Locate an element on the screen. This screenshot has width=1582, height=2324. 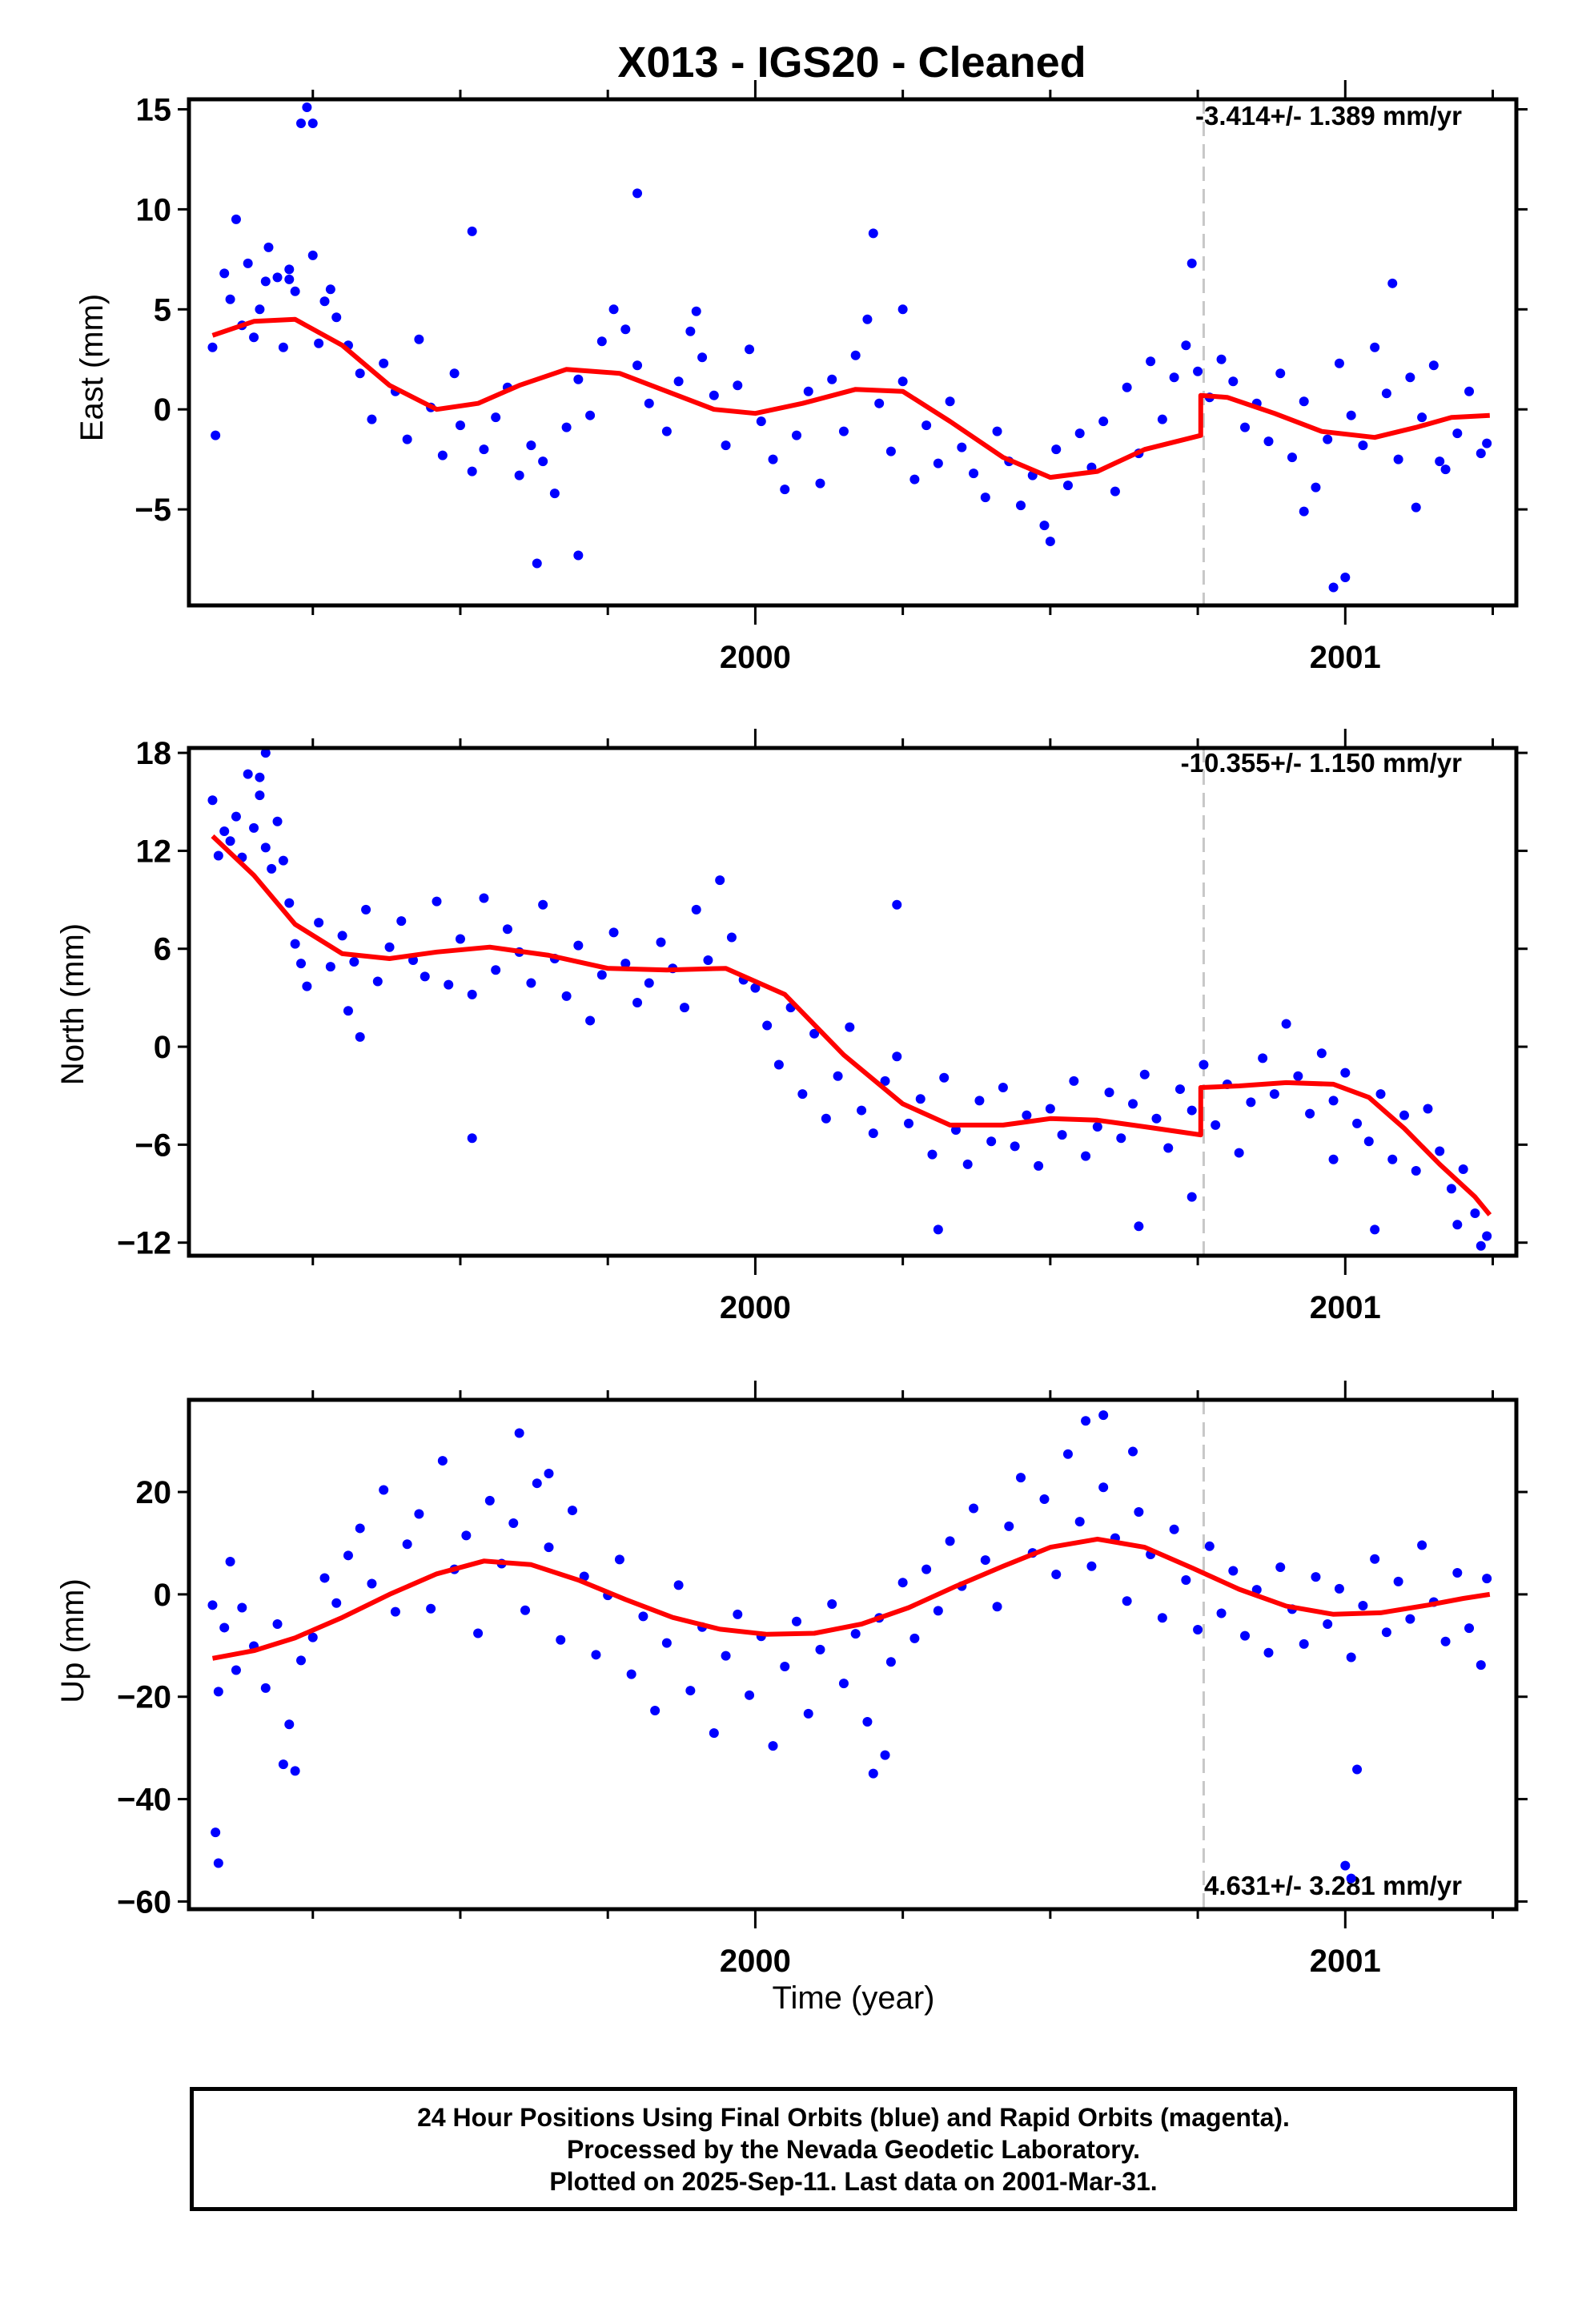
east-xtick-label: 2000 is located at coordinates (755, 657).